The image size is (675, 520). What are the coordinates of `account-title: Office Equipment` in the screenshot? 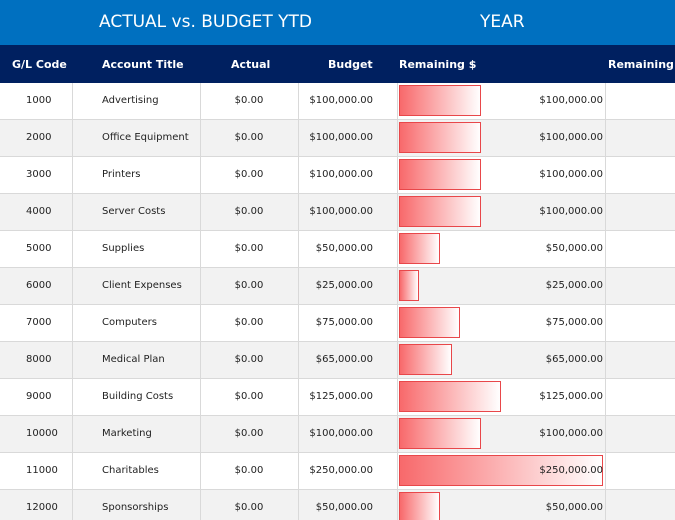 It's located at (145, 137).